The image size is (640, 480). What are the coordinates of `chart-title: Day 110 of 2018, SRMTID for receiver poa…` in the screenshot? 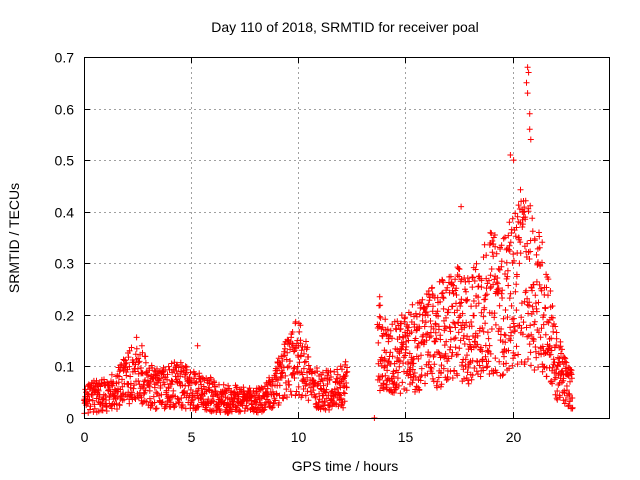 It's located at (344, 27).